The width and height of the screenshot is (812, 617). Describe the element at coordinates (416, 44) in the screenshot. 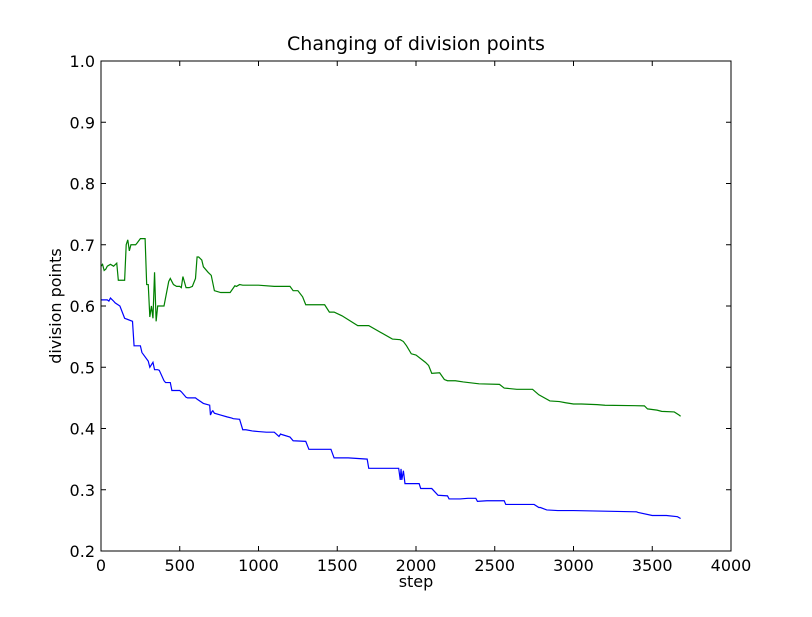

I see `chart-title: Changing of division points` at that location.